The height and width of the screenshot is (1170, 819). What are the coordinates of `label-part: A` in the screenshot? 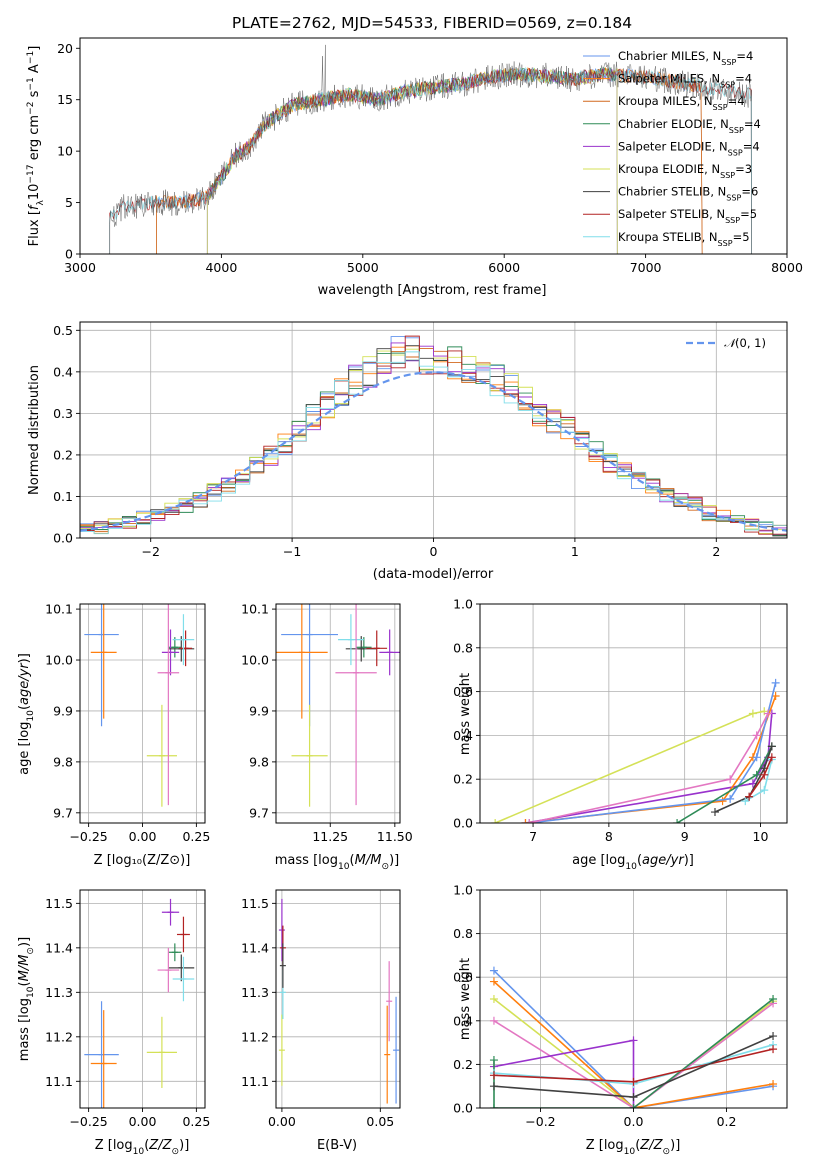 It's located at (34, 70).